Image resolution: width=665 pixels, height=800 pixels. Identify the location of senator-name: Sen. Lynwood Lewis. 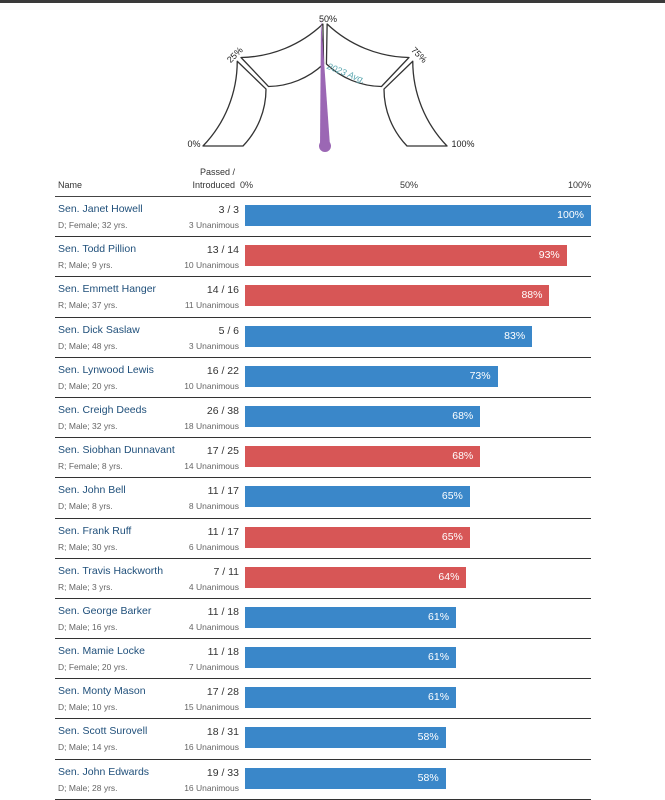
(106, 369).